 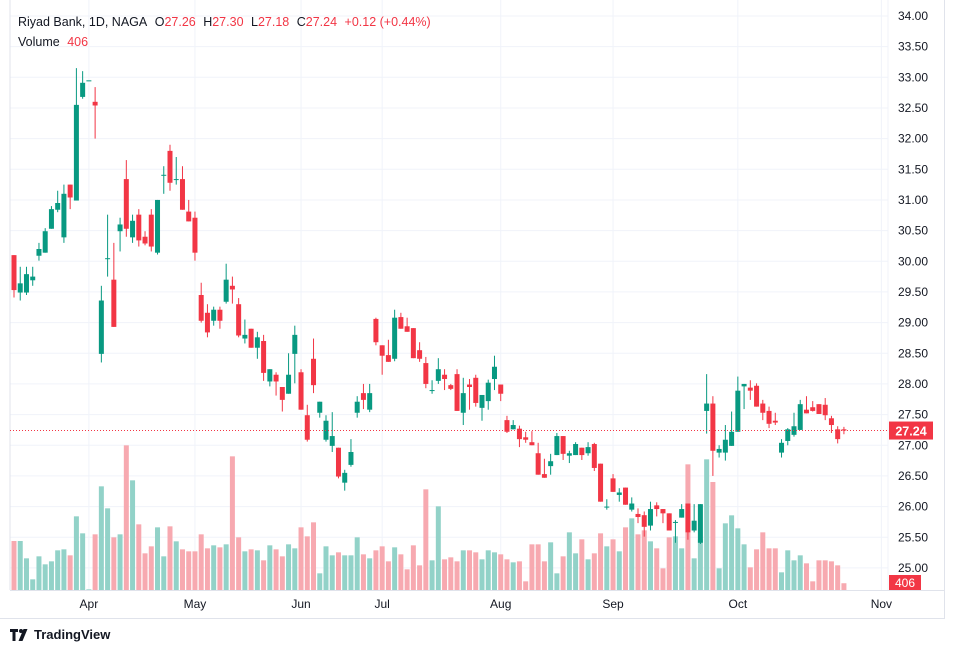 What do you see at coordinates (613, 604) in the screenshot?
I see `time-tick-label: Sep` at bounding box center [613, 604].